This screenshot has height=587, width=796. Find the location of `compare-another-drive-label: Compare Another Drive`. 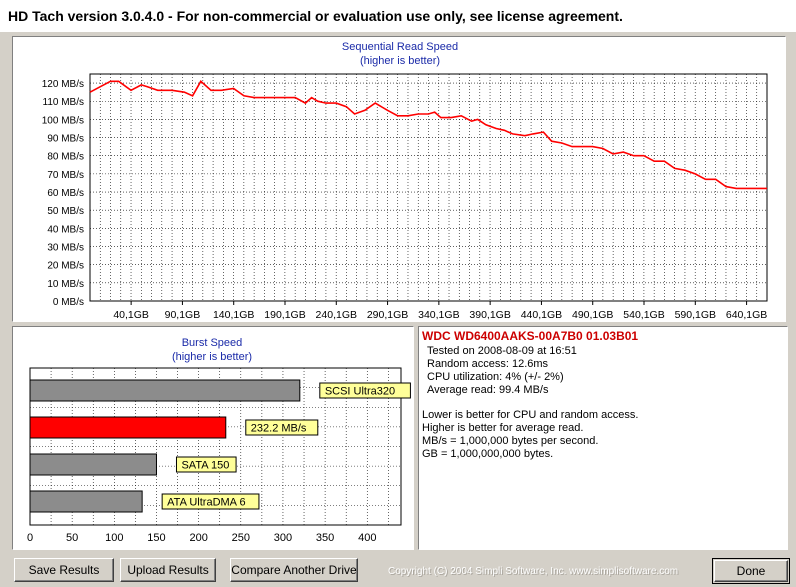

compare-another-drive-label: Compare Another Drive is located at coordinates (294, 570).